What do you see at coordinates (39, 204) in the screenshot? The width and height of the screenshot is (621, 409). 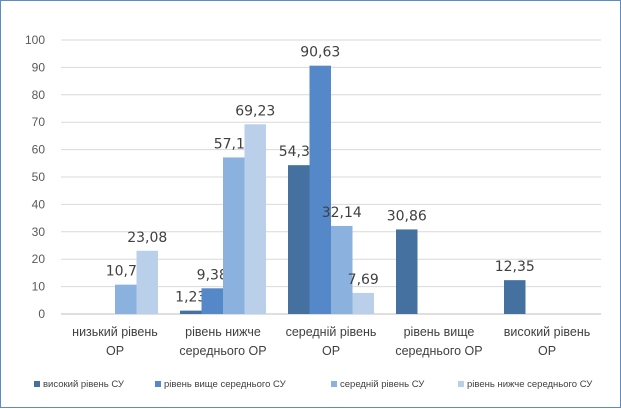 I see `y-tick-label: 40` at bounding box center [39, 204].